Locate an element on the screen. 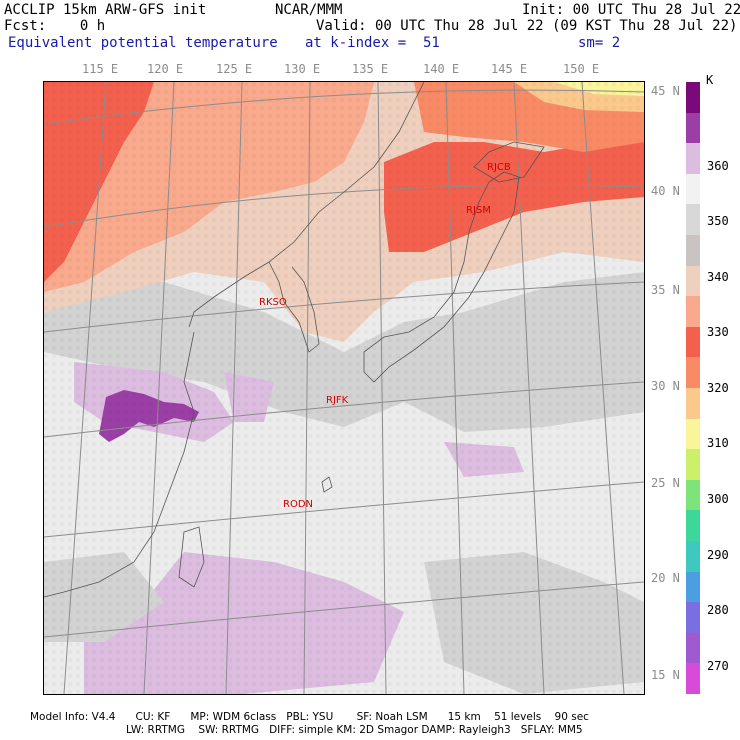  lat-label-45: 45 N is located at coordinates (665, 91).